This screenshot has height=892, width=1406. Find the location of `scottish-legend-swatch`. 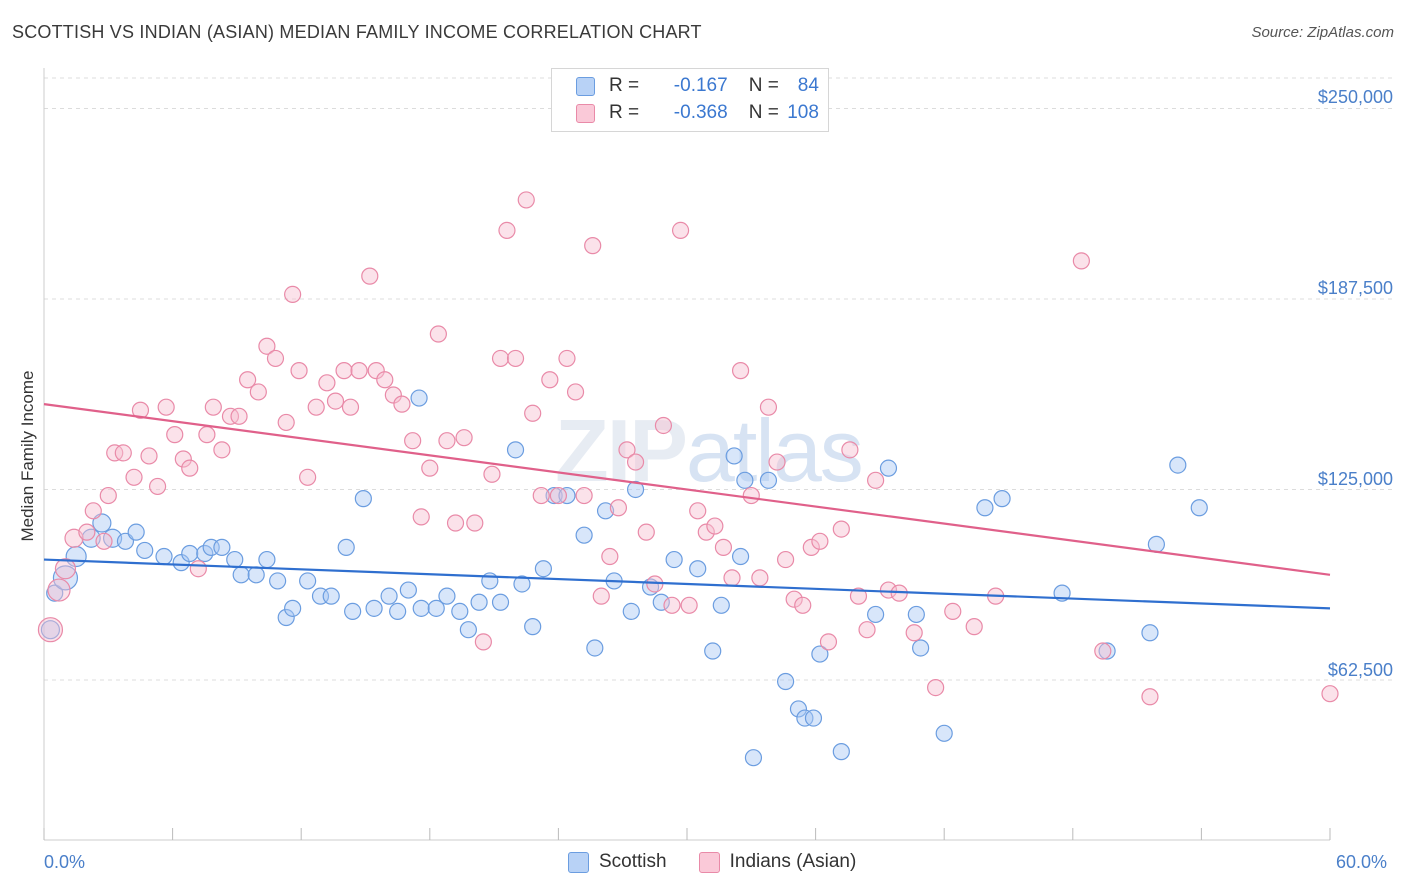

scottish-legend-swatch is located at coordinates (578, 862).